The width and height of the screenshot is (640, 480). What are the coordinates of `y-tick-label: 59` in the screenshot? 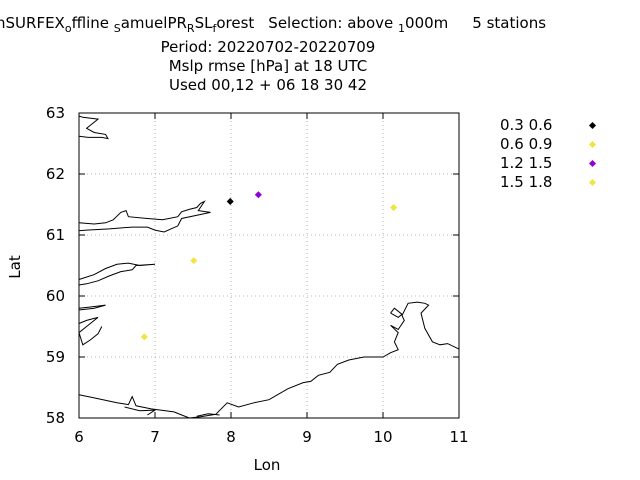 It's located at (55, 357).